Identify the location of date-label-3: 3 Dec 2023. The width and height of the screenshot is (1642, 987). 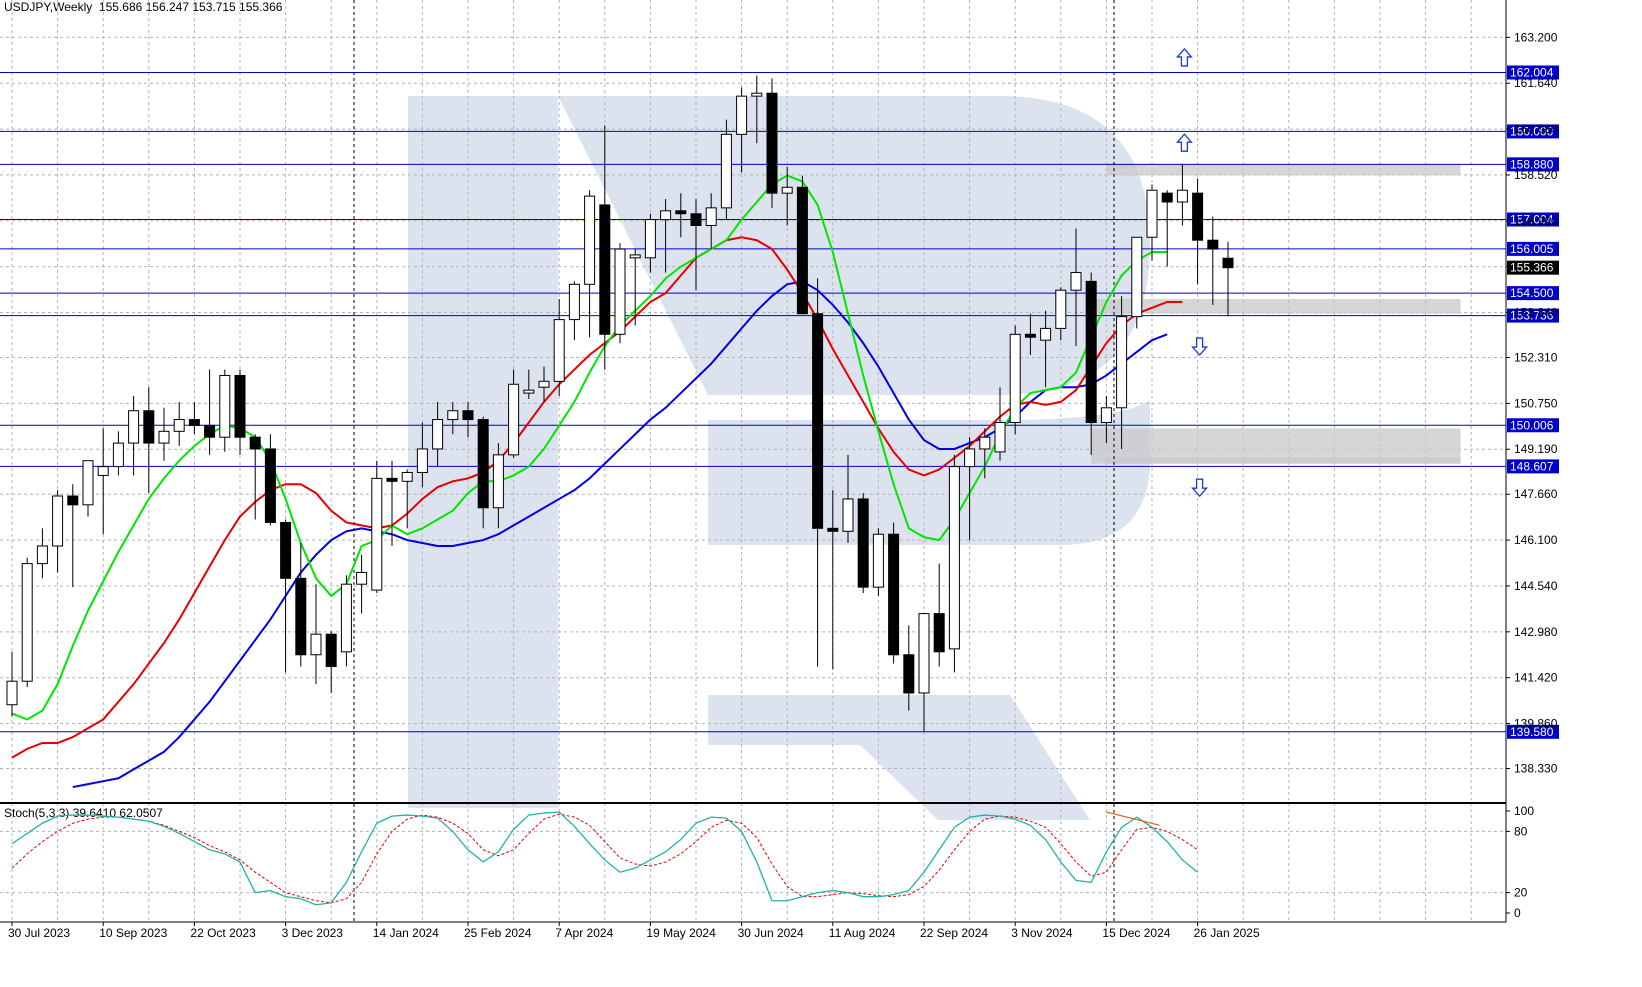
(313, 933).